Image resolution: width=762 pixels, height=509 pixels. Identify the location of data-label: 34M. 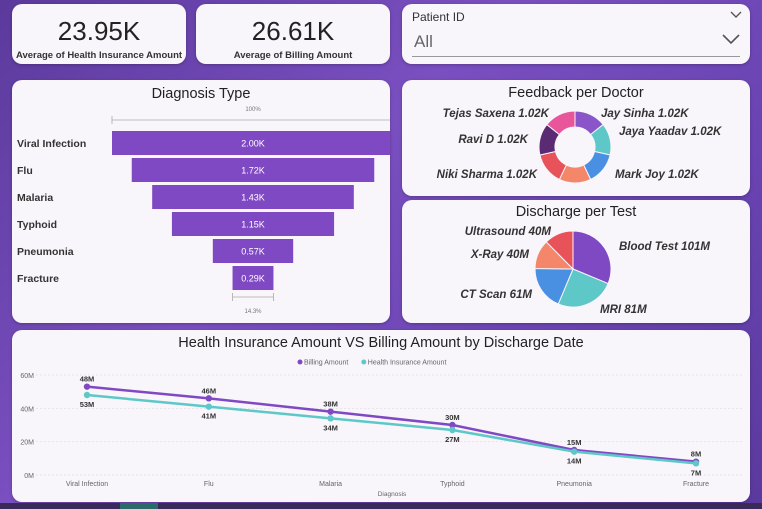
(330, 427).